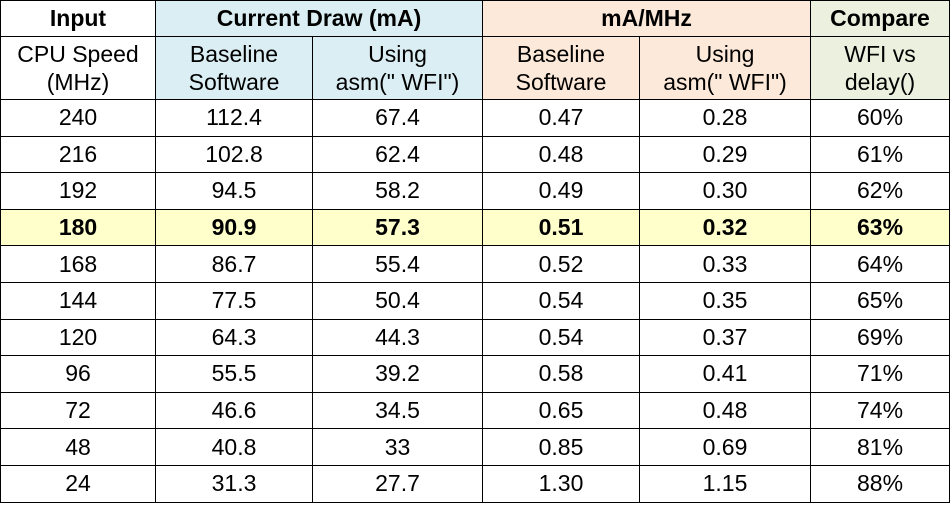  I want to click on table-cell: 71%, so click(880, 374).